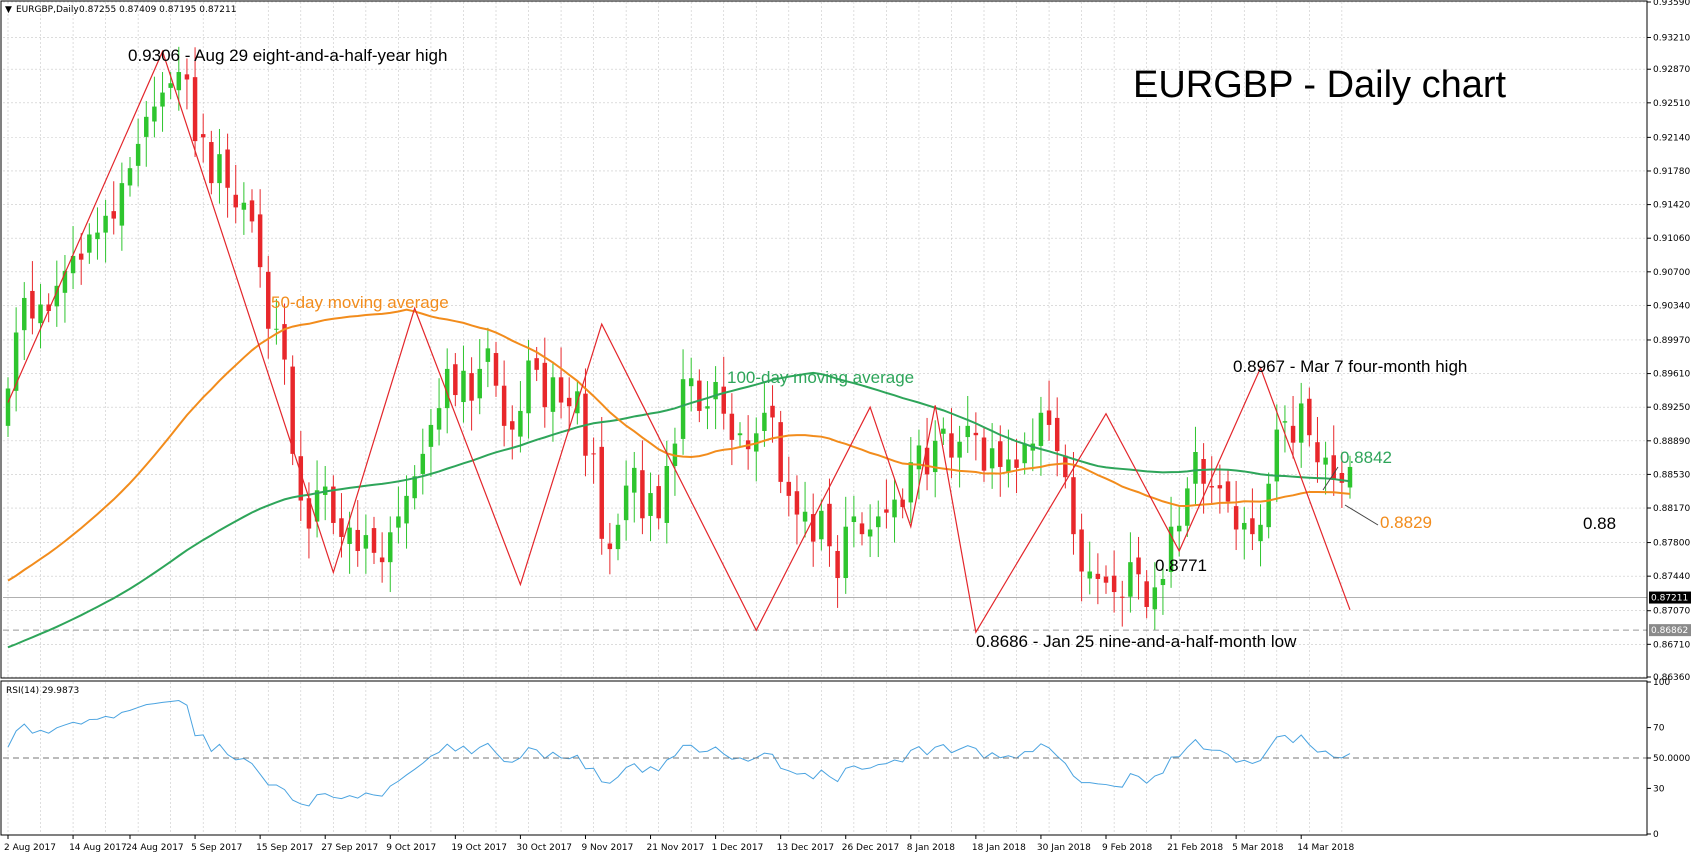 Image resolution: width=1691 pixels, height=857 pixels. I want to click on annotation-level-088: 0.88, so click(1599, 523).